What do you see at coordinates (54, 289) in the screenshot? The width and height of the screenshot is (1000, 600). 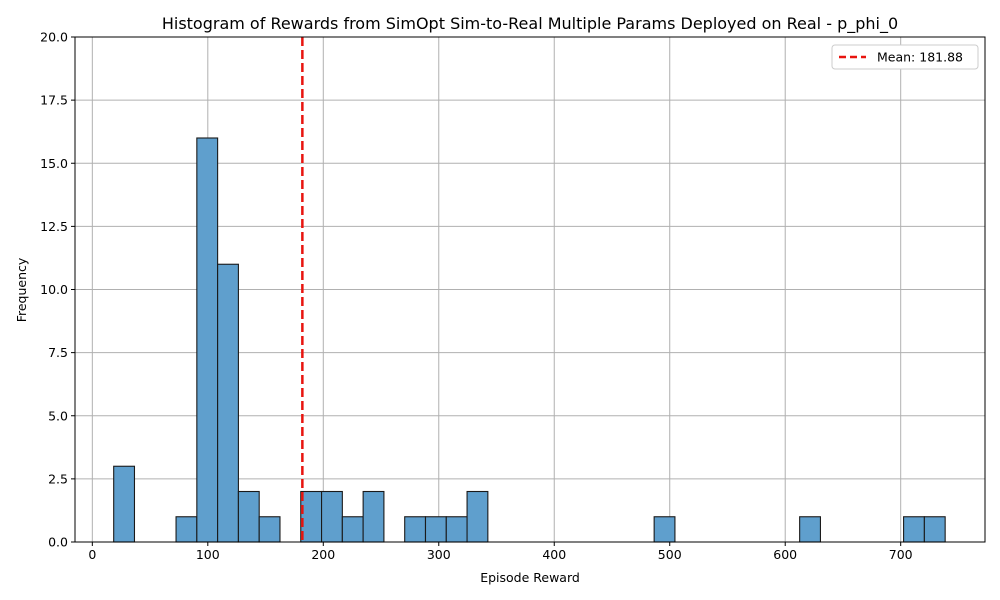 I see `y-tick-label: 10.0` at bounding box center [54, 289].